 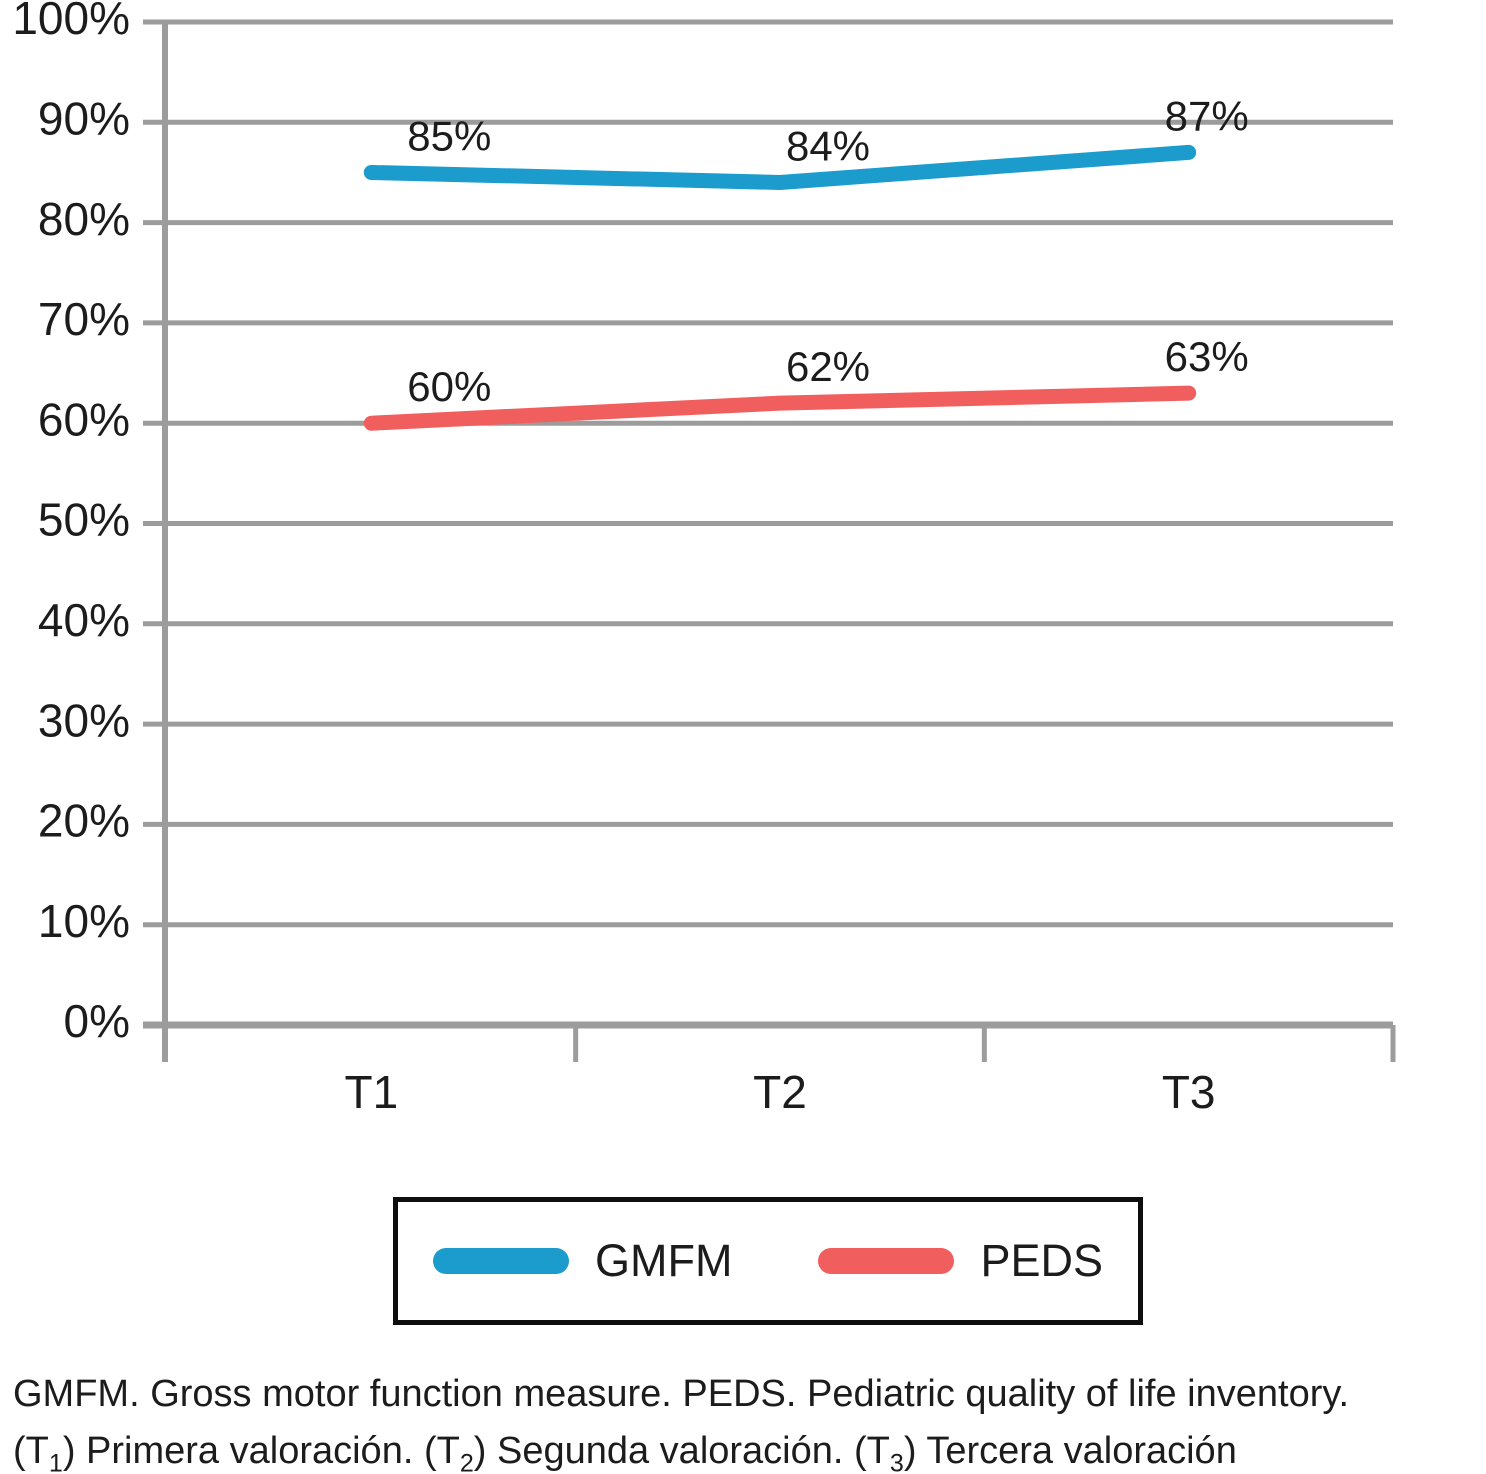 I want to click on series-line-peds, so click(x=780, y=408).